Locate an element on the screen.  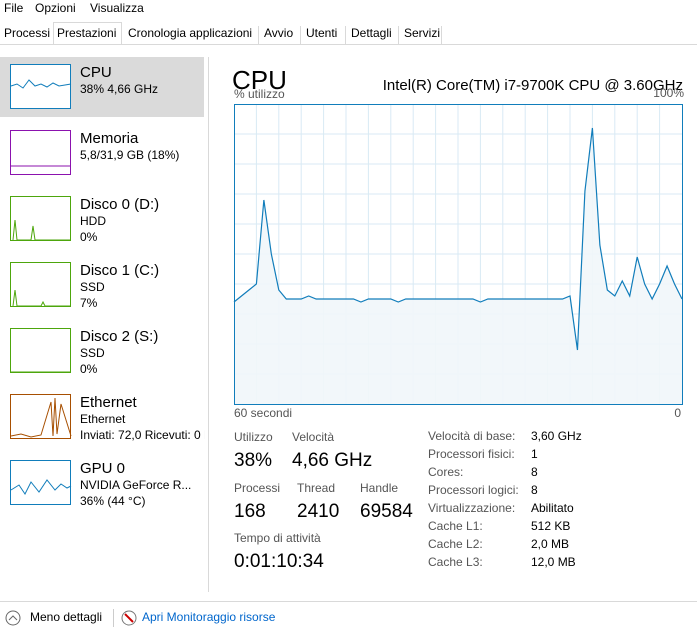
y-tick-label: 100% is located at coordinates (668, 93).